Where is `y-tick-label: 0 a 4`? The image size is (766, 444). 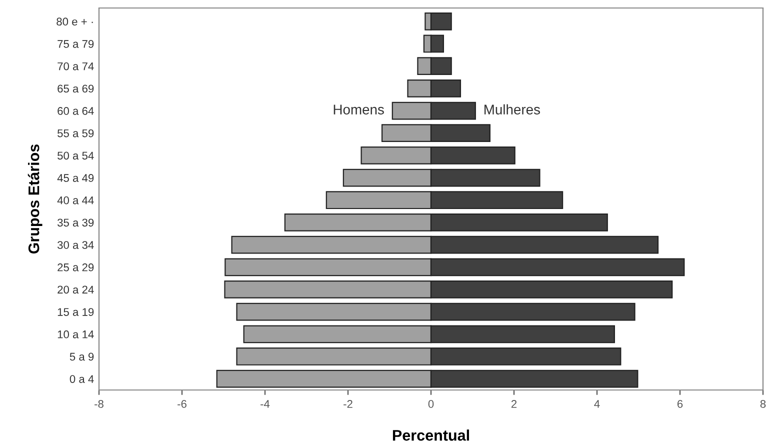 y-tick-label: 0 a 4 is located at coordinates (82, 379).